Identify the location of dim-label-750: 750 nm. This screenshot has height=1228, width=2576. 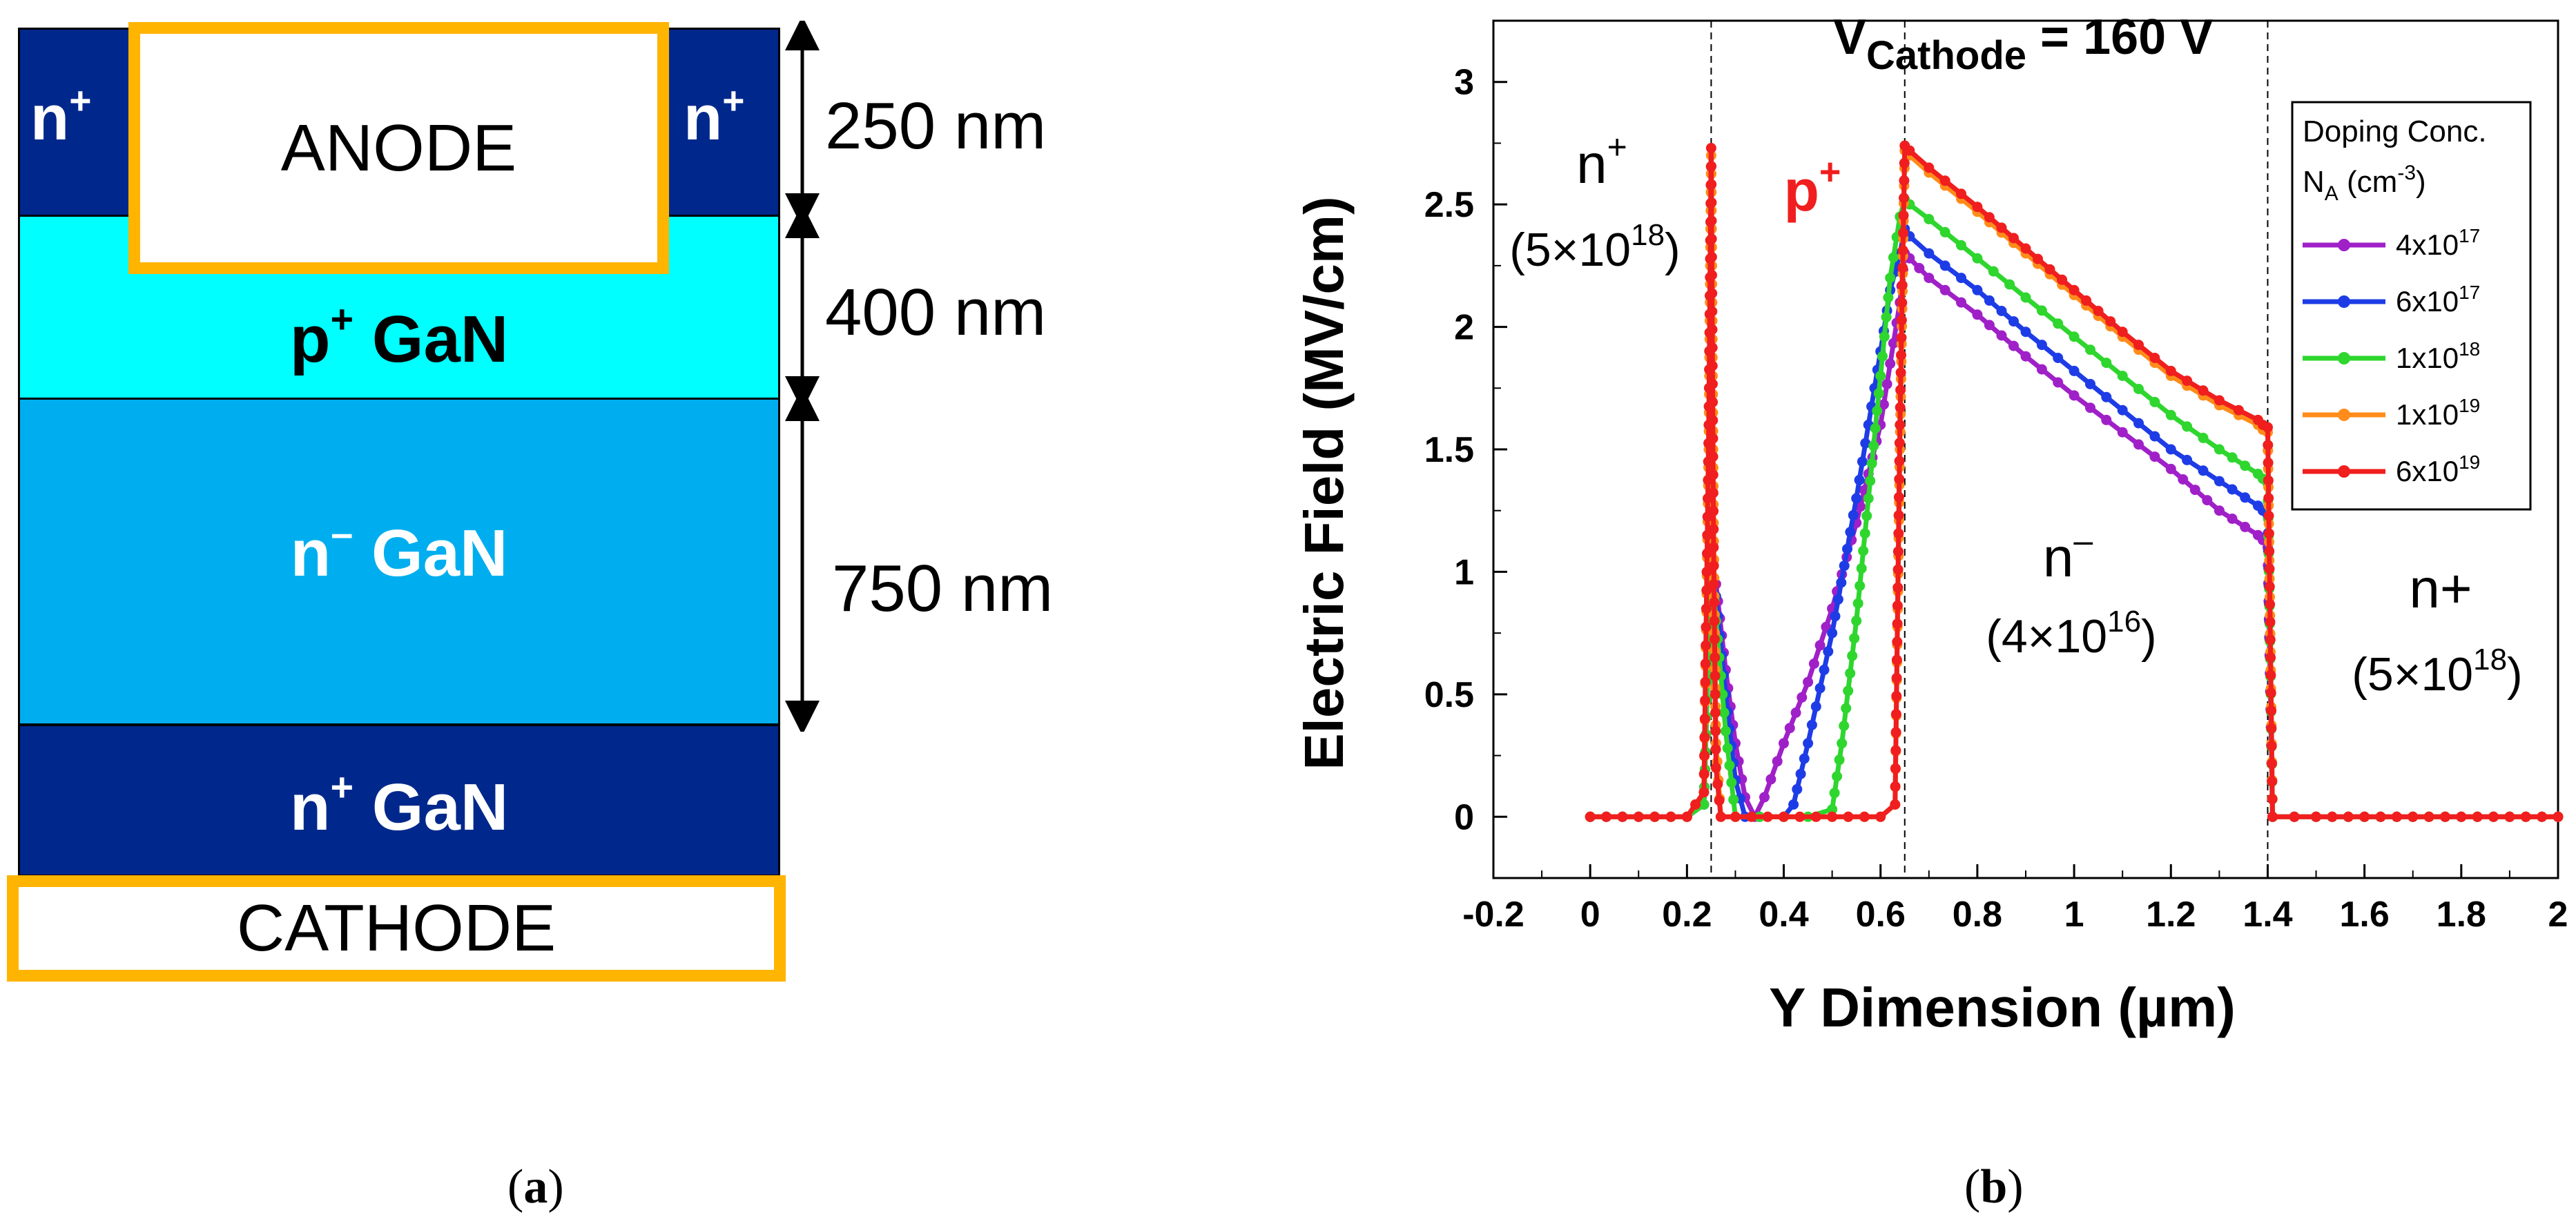
(943, 588).